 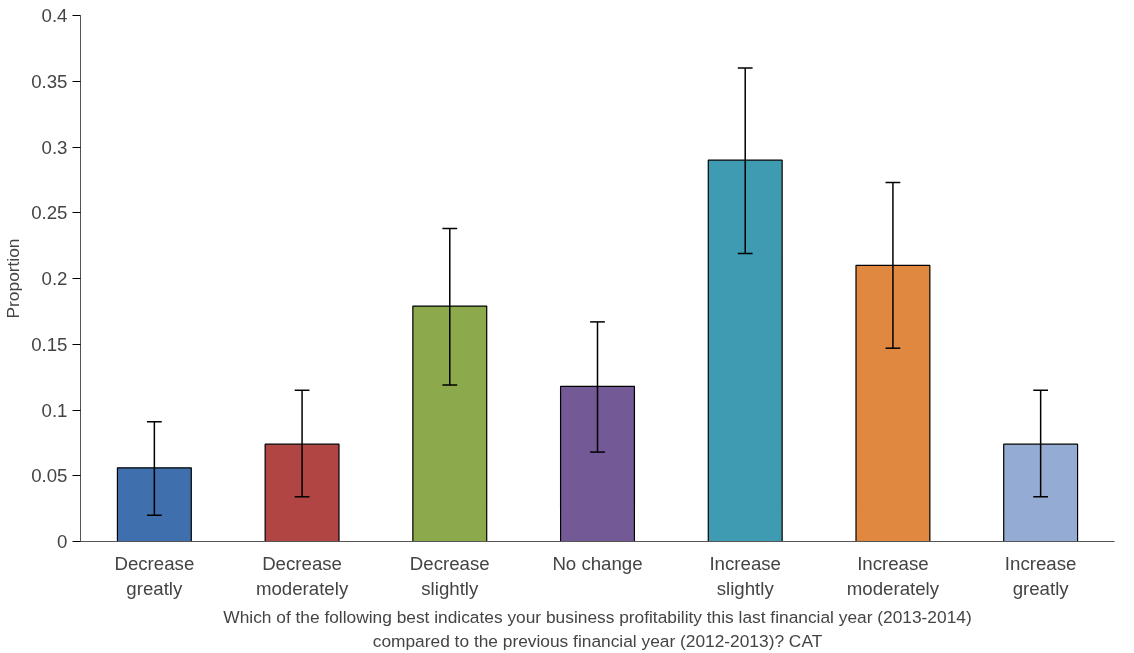 I want to click on y-tick-label: 0.15, so click(x=49, y=344).